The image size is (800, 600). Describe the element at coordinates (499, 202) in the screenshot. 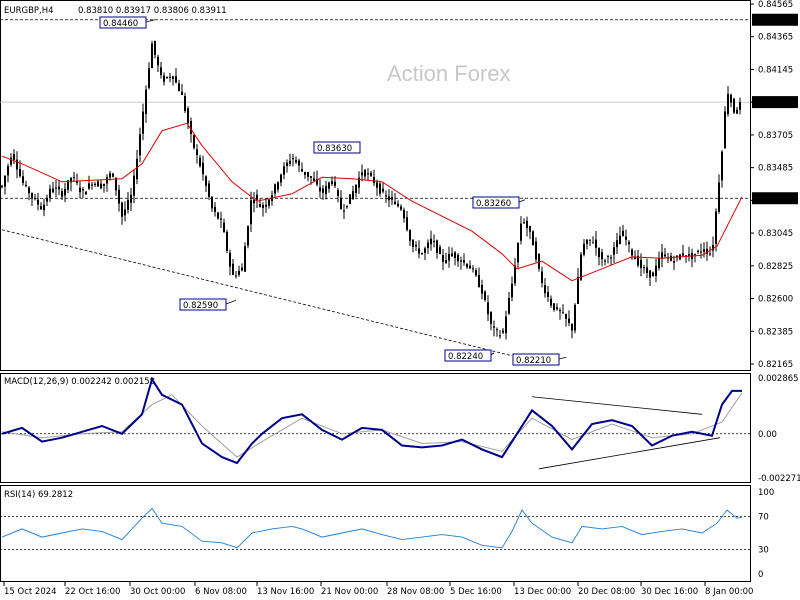

I see `annotation-high-3: 0.83260` at that location.